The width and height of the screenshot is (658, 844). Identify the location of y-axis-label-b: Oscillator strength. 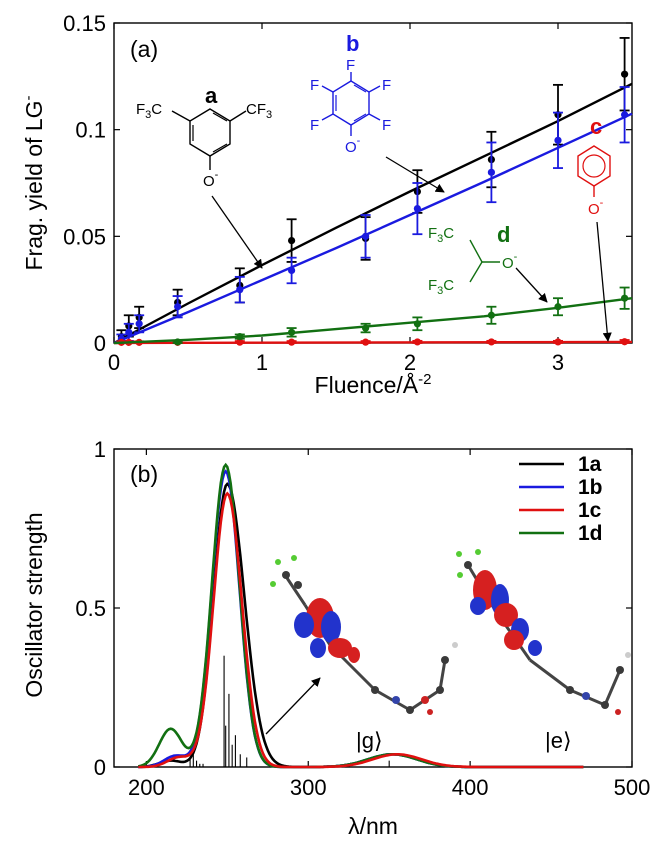
(34, 604).